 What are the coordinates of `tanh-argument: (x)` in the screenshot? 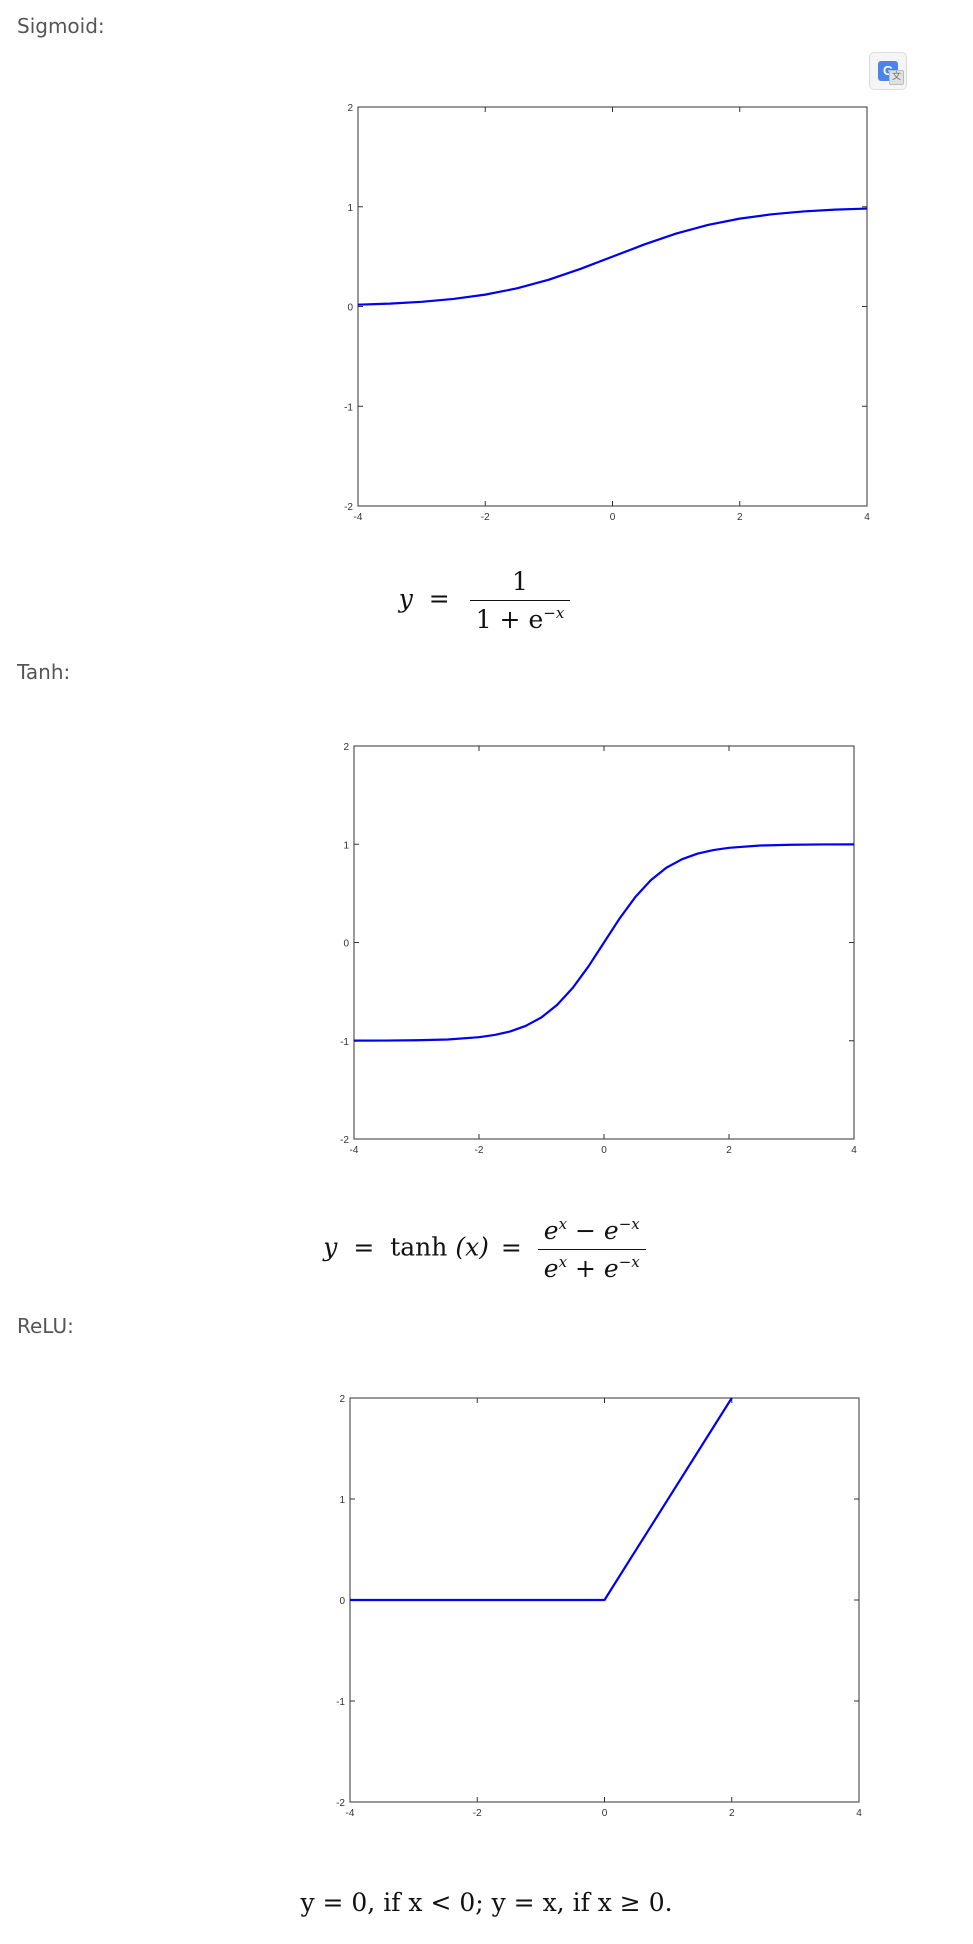 It's located at (472, 1247).